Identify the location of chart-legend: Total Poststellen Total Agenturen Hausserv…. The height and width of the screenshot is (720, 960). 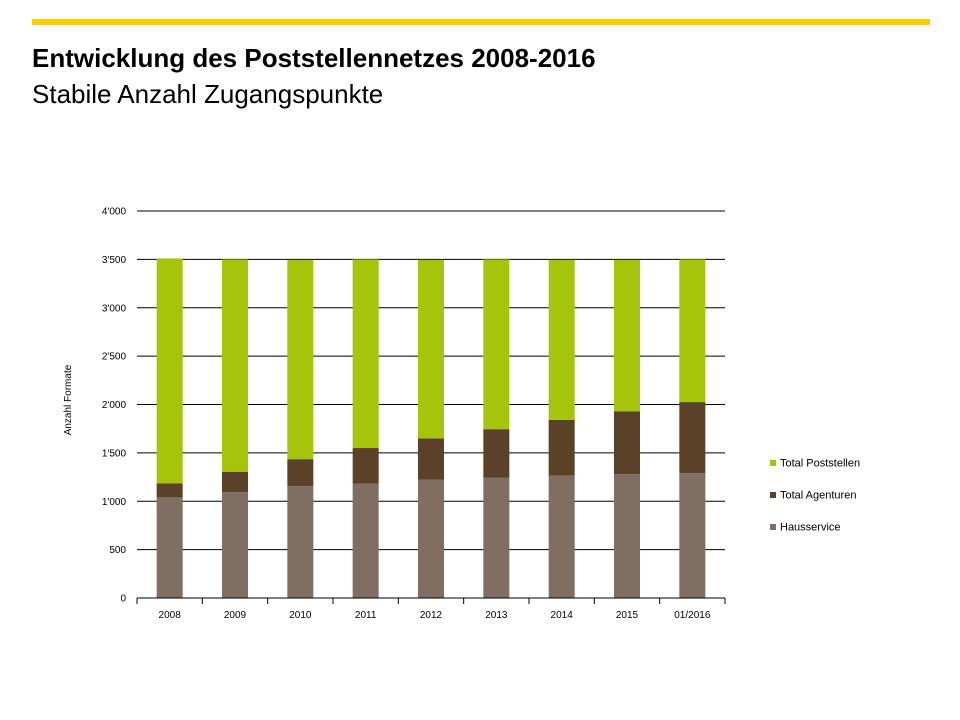
(815, 496).